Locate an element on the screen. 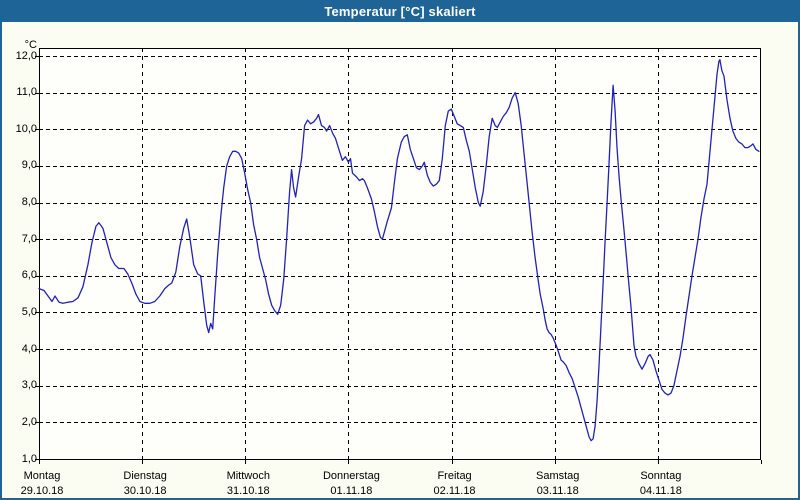  x-date-label: 01.11.18 is located at coordinates (351, 491).